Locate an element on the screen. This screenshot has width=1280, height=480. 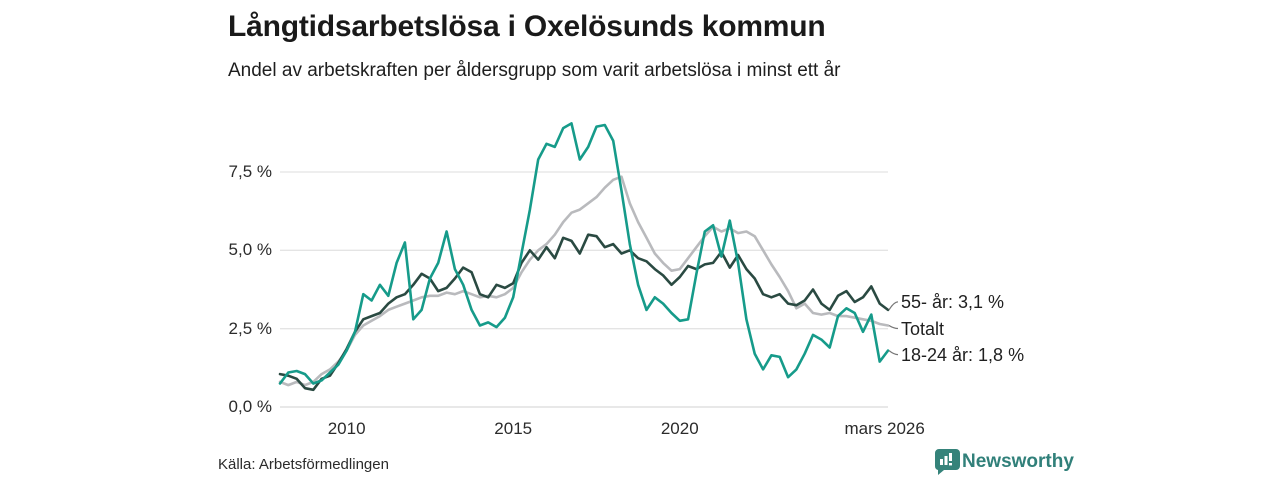
y-axis-tick-label: 2,5 % is located at coordinates (250, 328).